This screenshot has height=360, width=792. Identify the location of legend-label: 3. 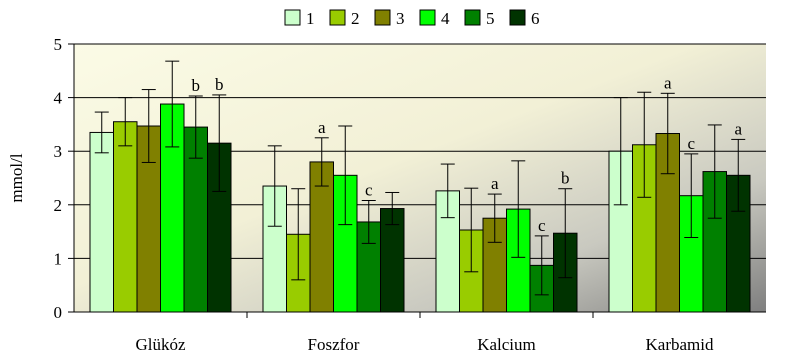
(400, 18).